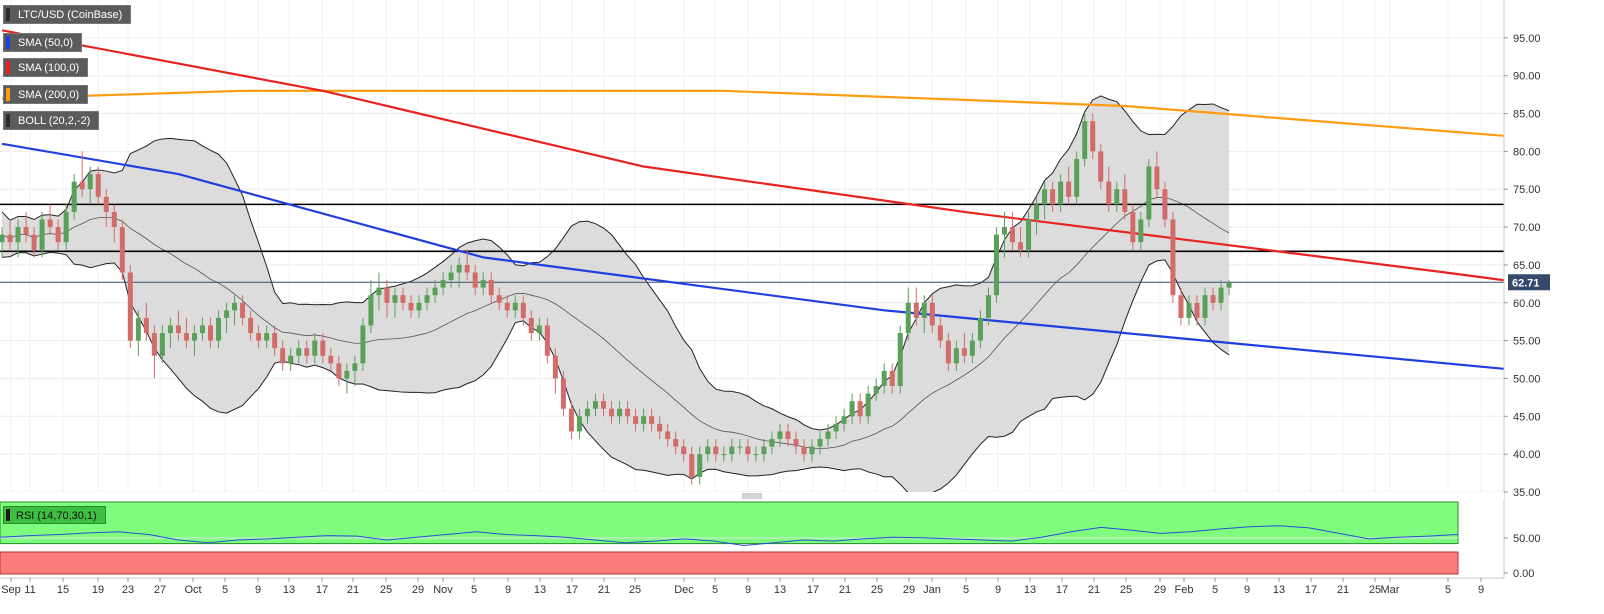  I want to click on time-tick-label: Dec, so click(684, 590).